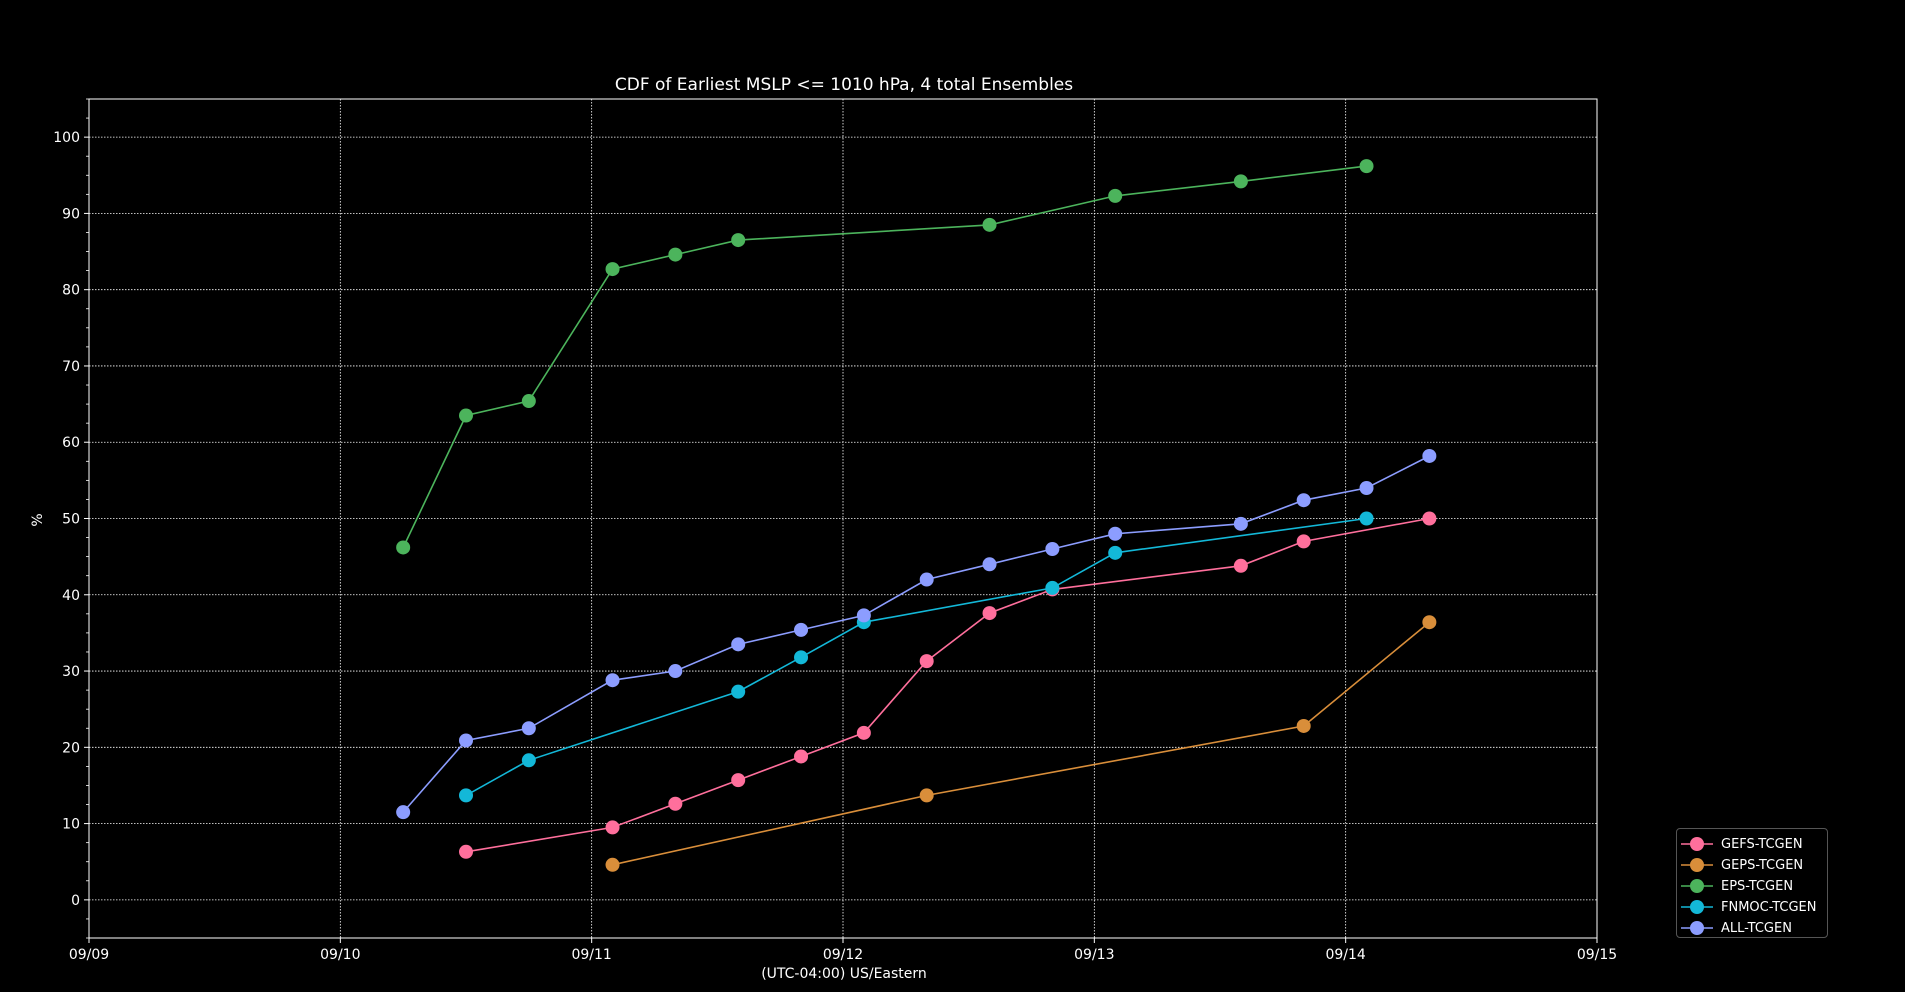 The image size is (1905, 992). Describe the element at coordinates (71, 291) in the screenshot. I see `y-tick-label: 80` at that location.